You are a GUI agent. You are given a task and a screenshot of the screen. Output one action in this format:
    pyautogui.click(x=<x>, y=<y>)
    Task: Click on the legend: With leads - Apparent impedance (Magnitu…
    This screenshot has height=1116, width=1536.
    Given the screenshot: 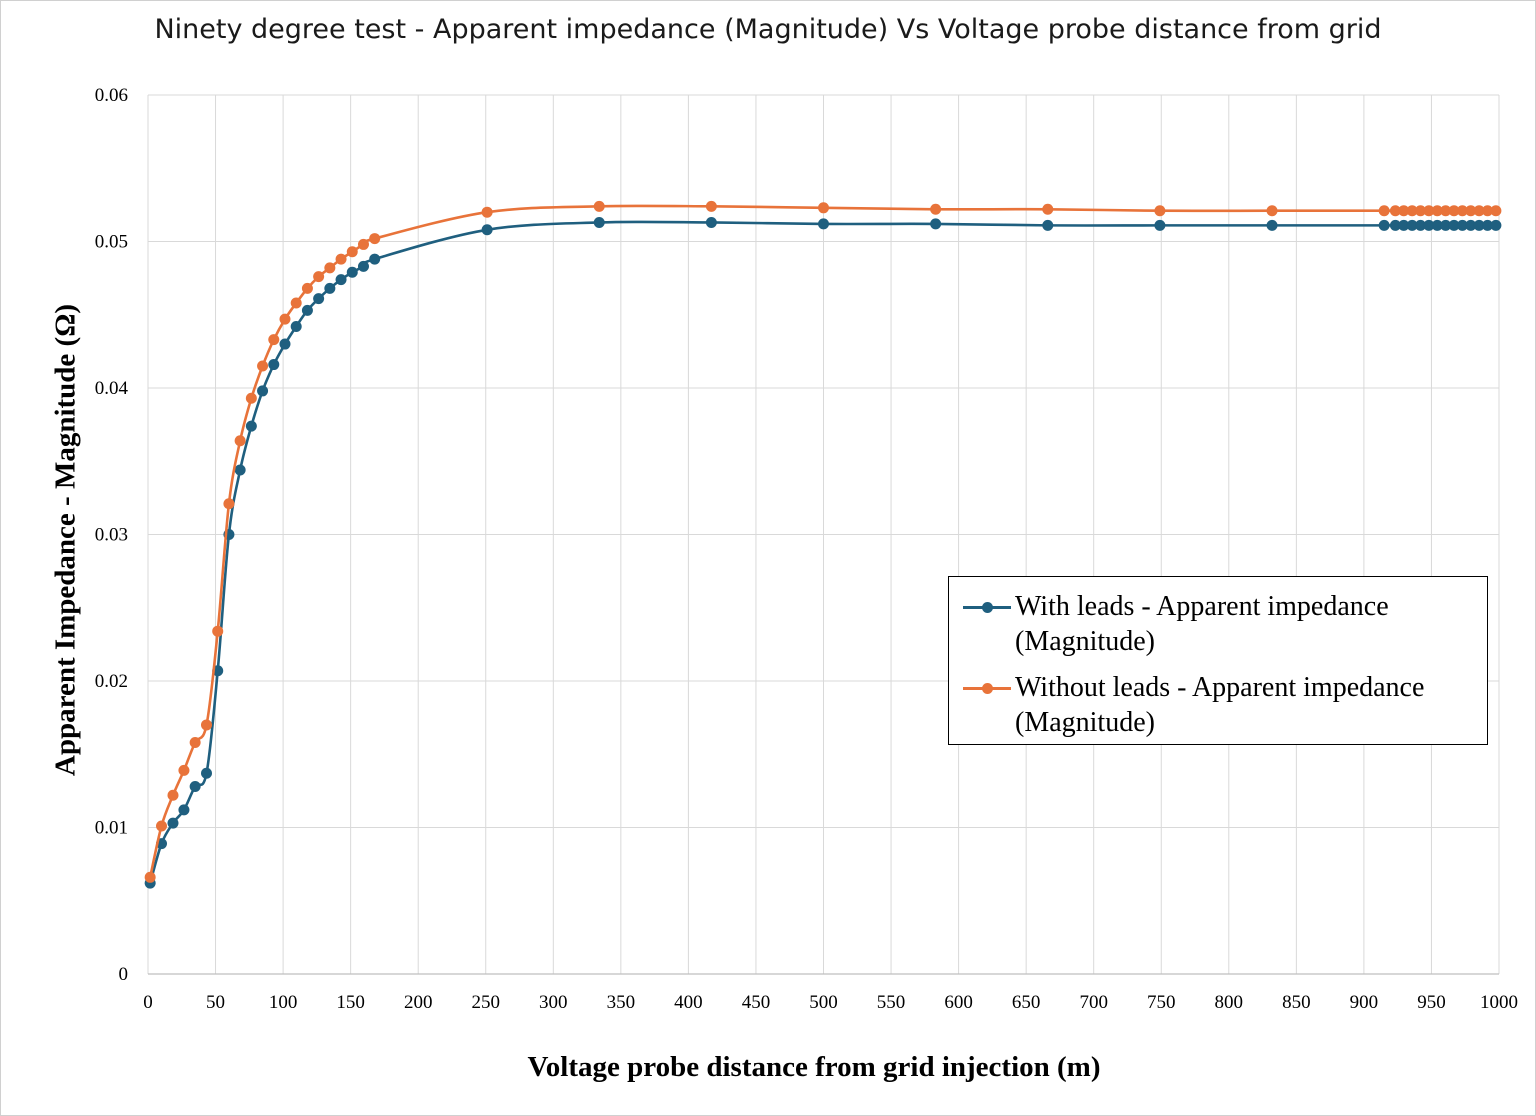 What is the action you would take?
    pyautogui.click(x=1218, y=660)
    